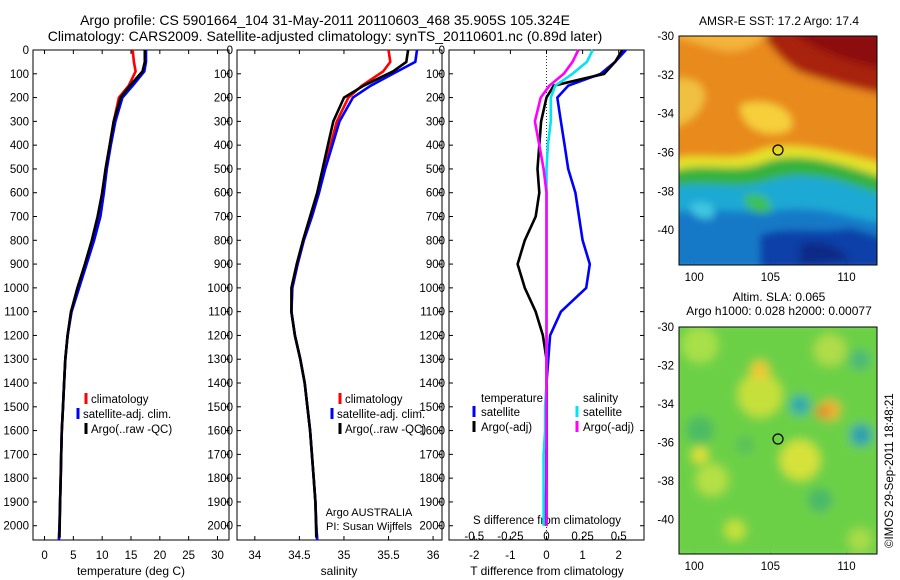 This screenshot has height=580, width=900. I want to click on difference-legend-salinity-title: salinity, so click(600, 399).